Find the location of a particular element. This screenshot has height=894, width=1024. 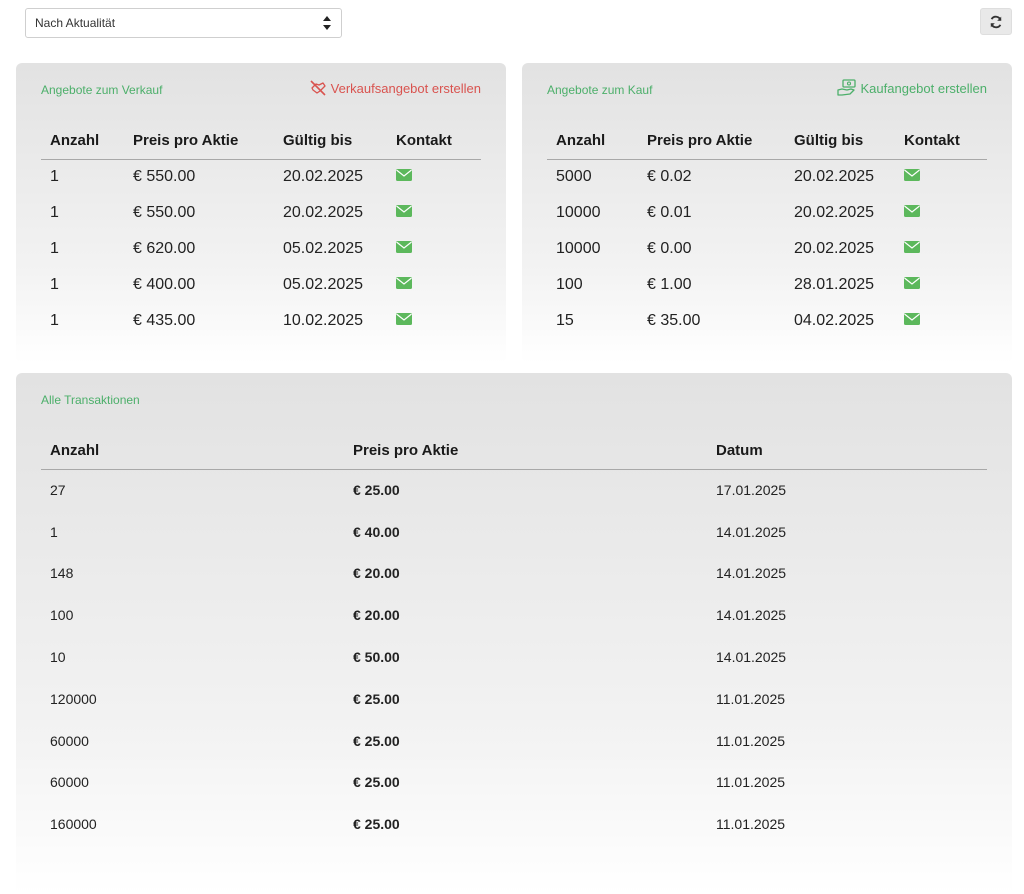

cell-anzahl: 5000 is located at coordinates (574, 177).